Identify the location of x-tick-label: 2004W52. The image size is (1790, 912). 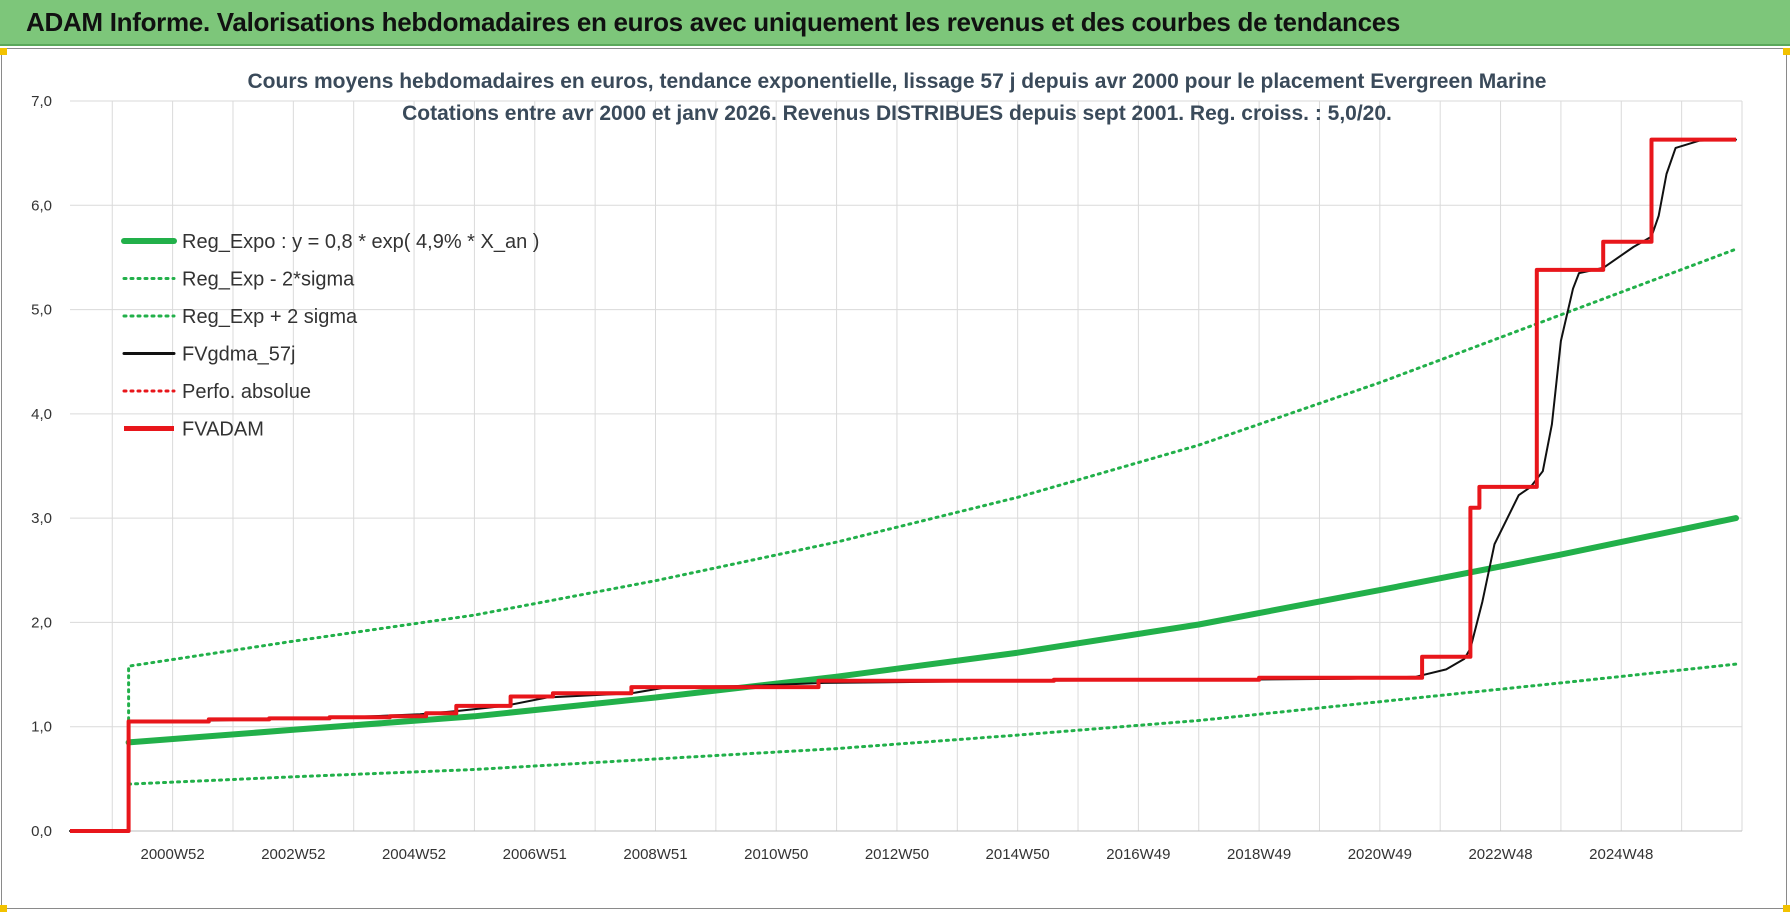
(414, 854).